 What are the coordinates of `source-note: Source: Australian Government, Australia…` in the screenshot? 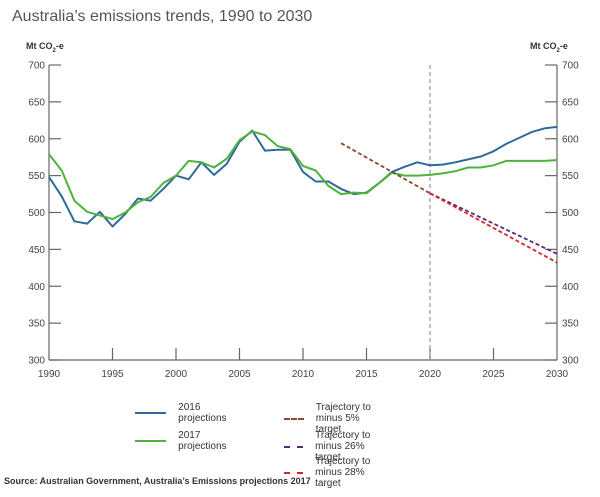 It's located at (157, 481).